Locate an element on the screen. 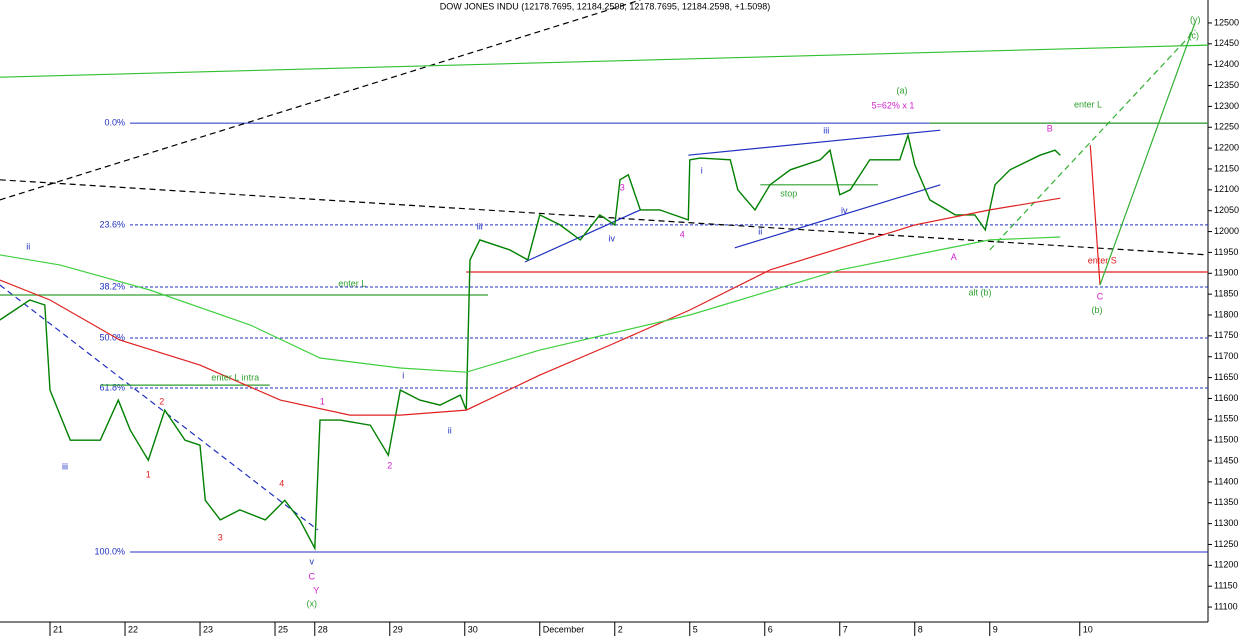  y-tick-label: 11200 is located at coordinates (1226, 565).